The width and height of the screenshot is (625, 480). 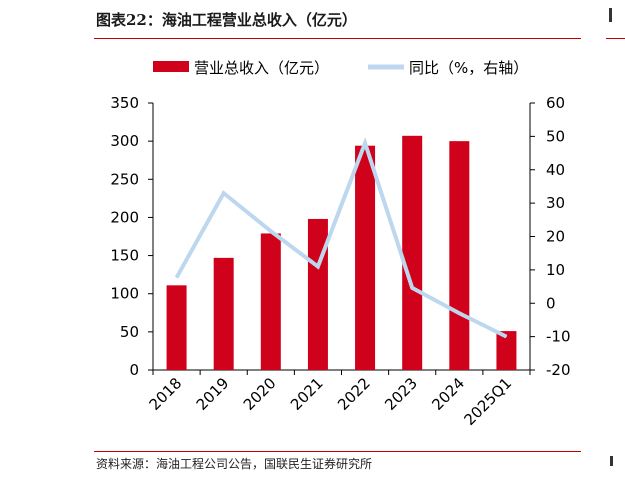 What do you see at coordinates (487, 401) in the screenshot?
I see `x-tick-label: 2025Q1` at bounding box center [487, 401].